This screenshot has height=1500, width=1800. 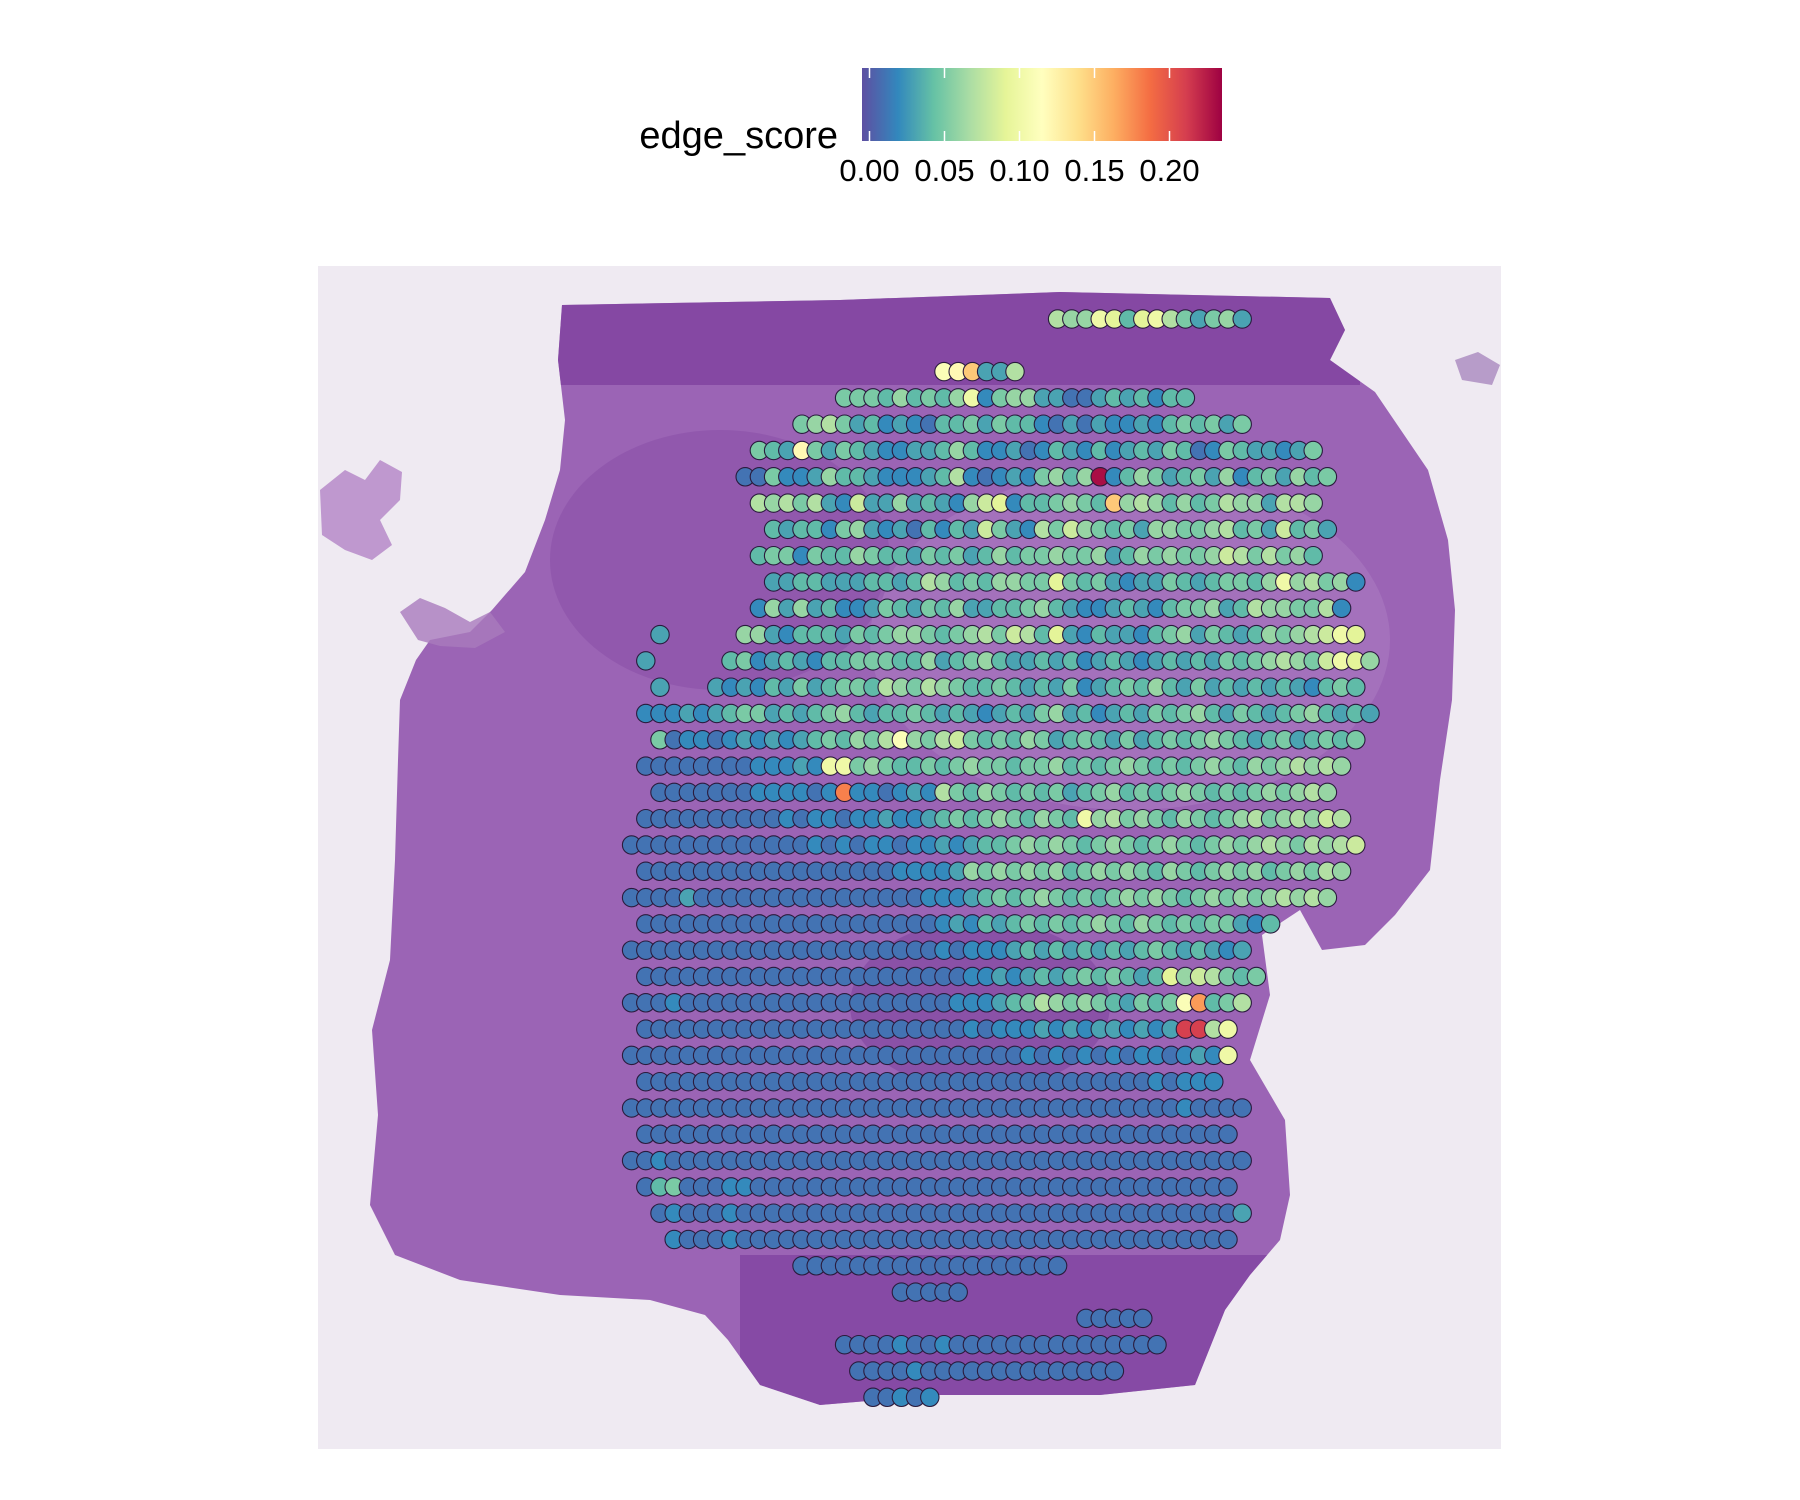 What do you see at coordinates (1019, 170) in the screenshot?
I see `colorbar-tick-label: 0.10` at bounding box center [1019, 170].